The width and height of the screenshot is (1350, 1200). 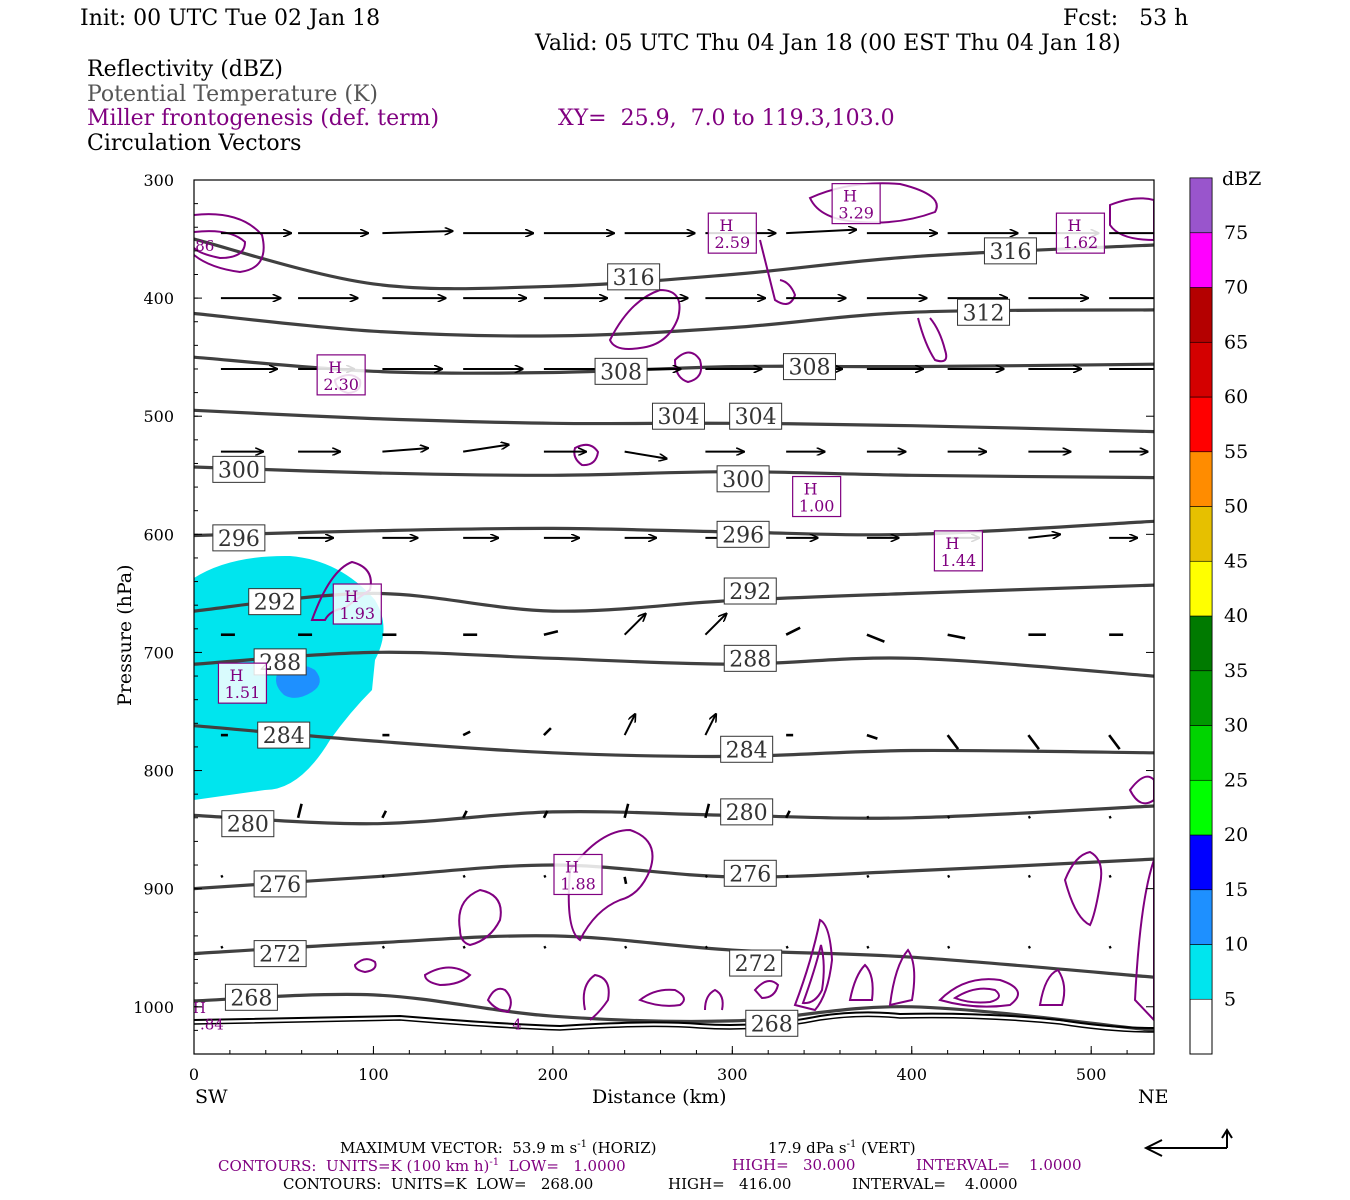 What do you see at coordinates (243, 692) in the screenshot?
I see `fronto-high-value: 1.51` at bounding box center [243, 692].